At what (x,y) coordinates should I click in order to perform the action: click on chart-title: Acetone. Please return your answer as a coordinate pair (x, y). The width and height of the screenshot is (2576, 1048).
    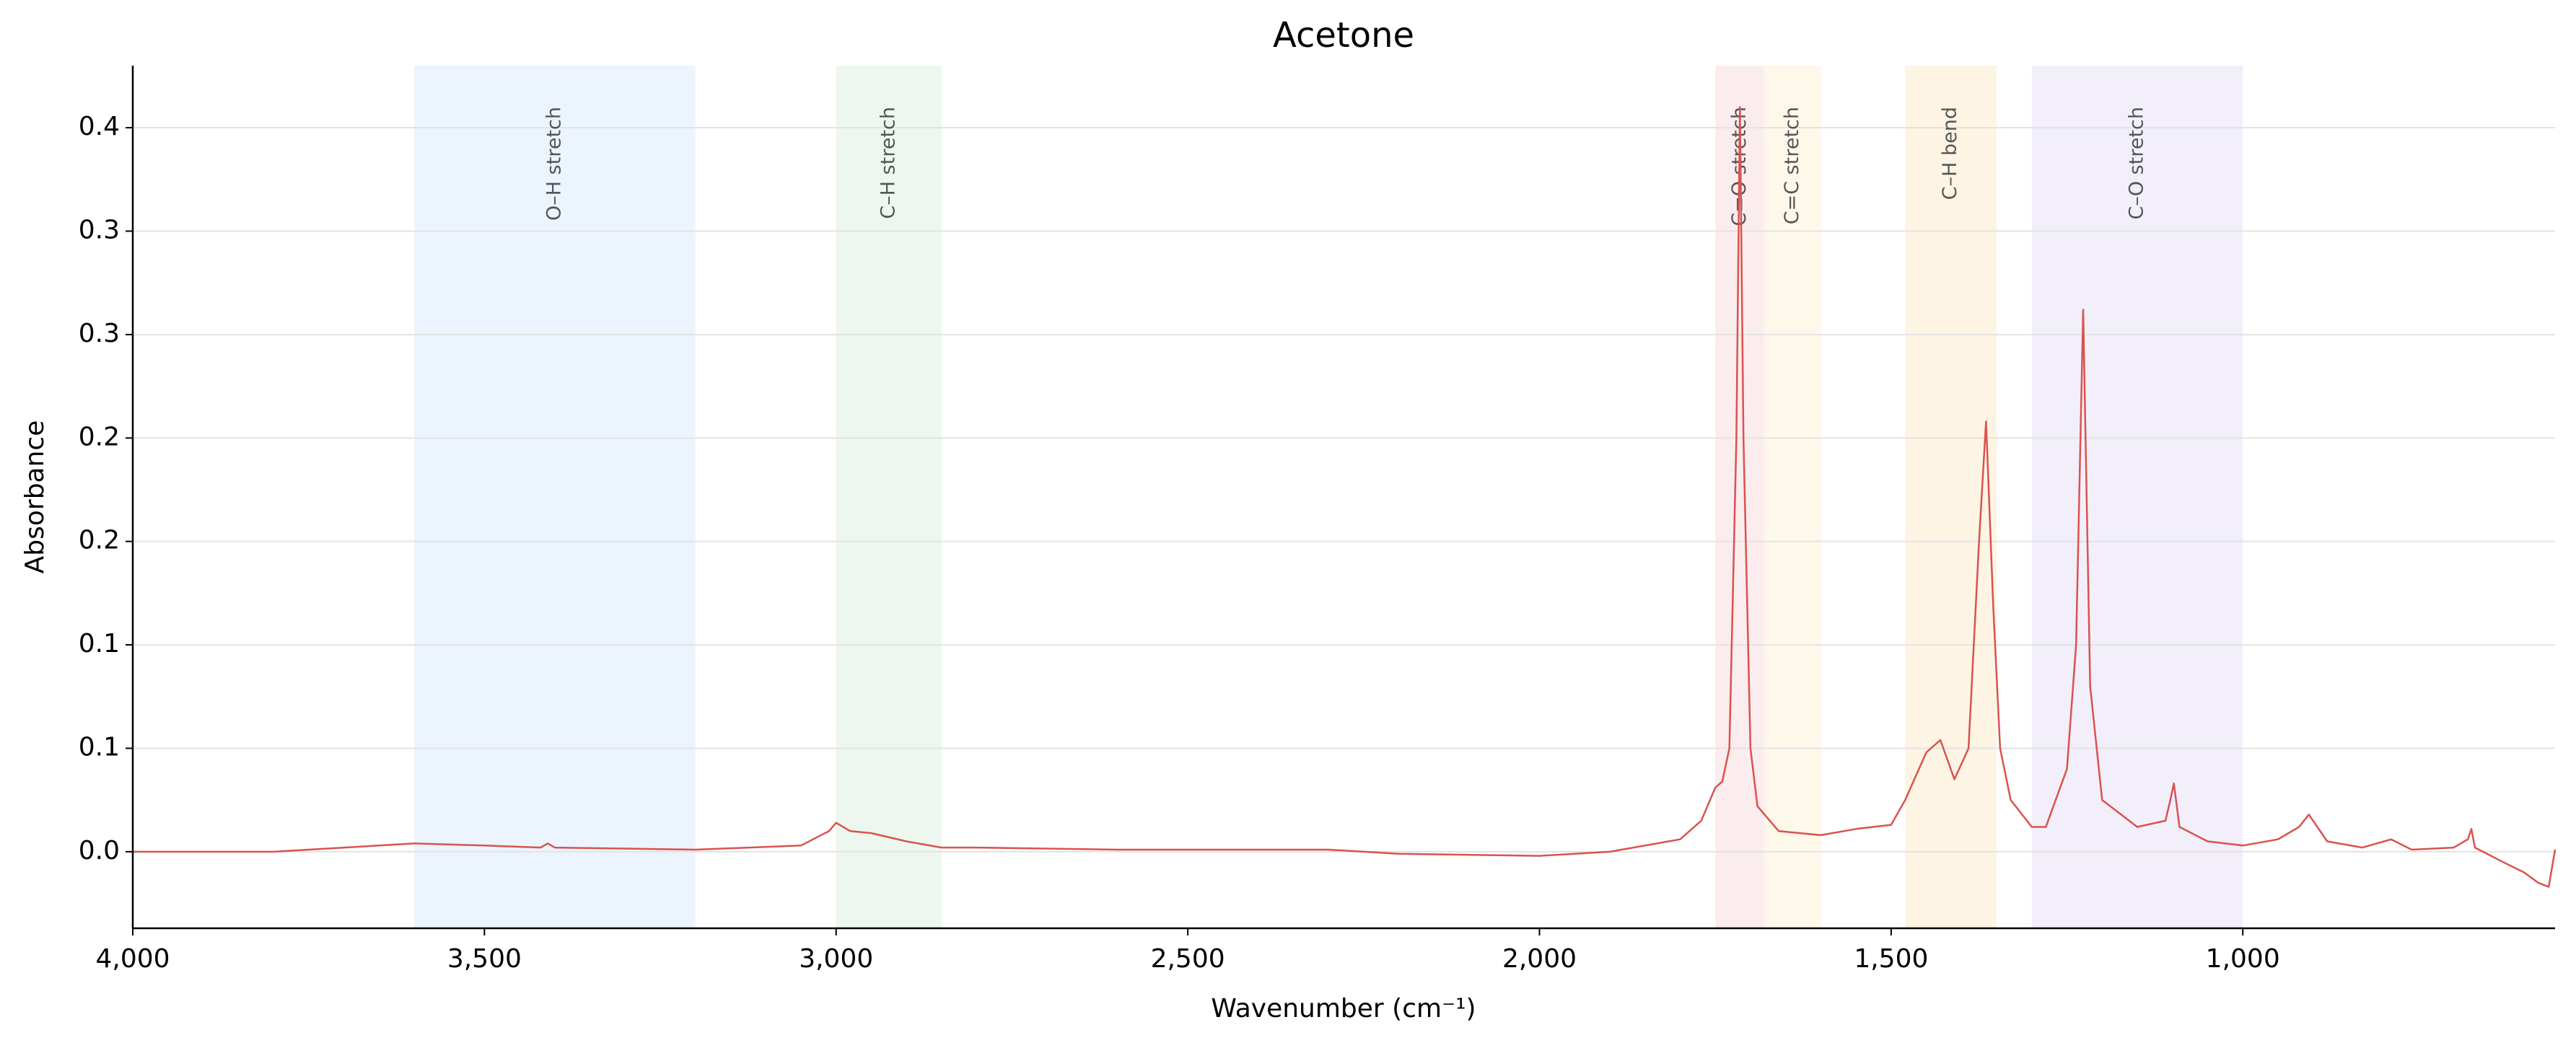
    Looking at the image, I should click on (1343, 35).